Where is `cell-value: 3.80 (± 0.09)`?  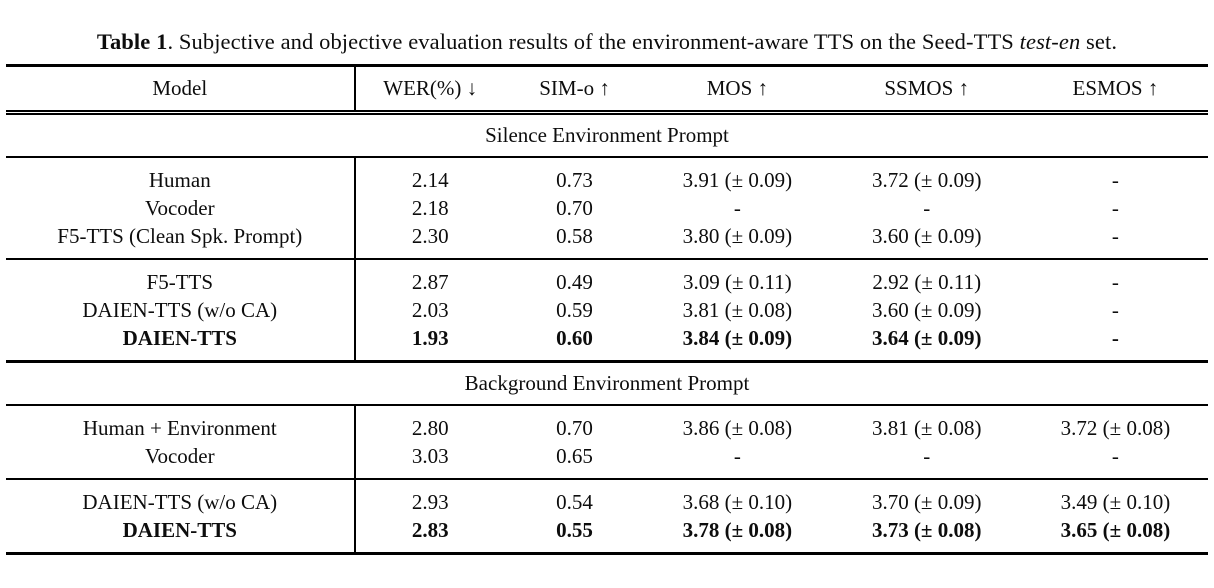 cell-value: 3.80 (± 0.09) is located at coordinates (737, 236).